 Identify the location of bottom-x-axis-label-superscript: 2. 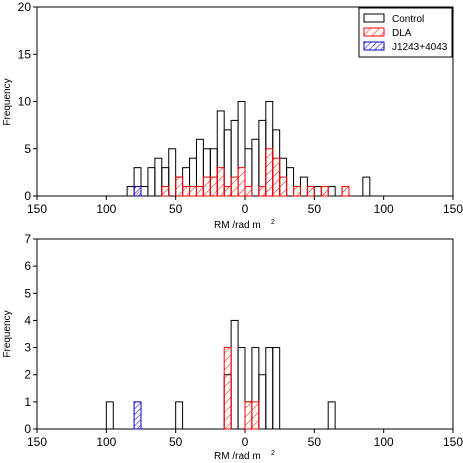
(273, 453).